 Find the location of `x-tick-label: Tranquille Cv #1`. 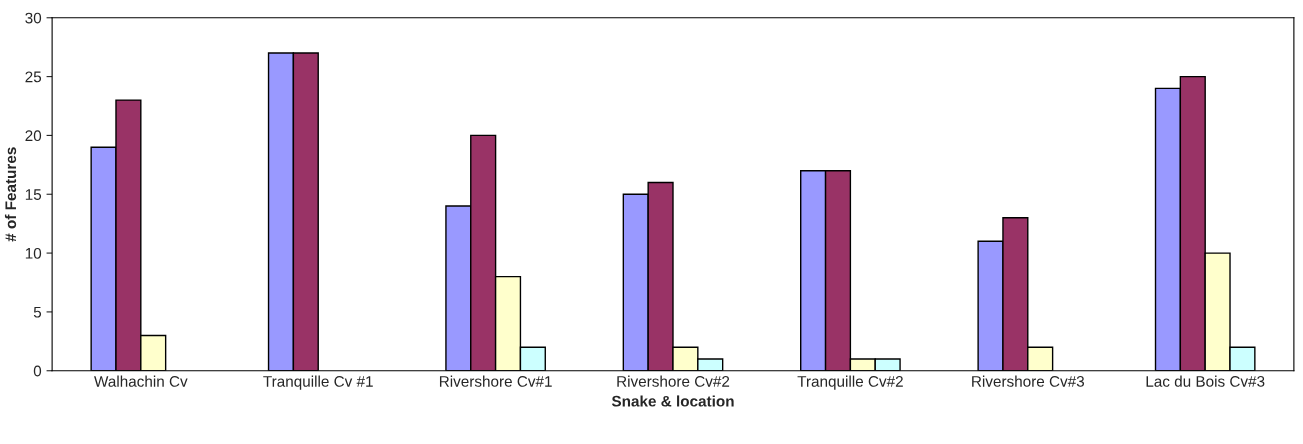

x-tick-label: Tranquille Cv #1 is located at coordinates (318, 382).